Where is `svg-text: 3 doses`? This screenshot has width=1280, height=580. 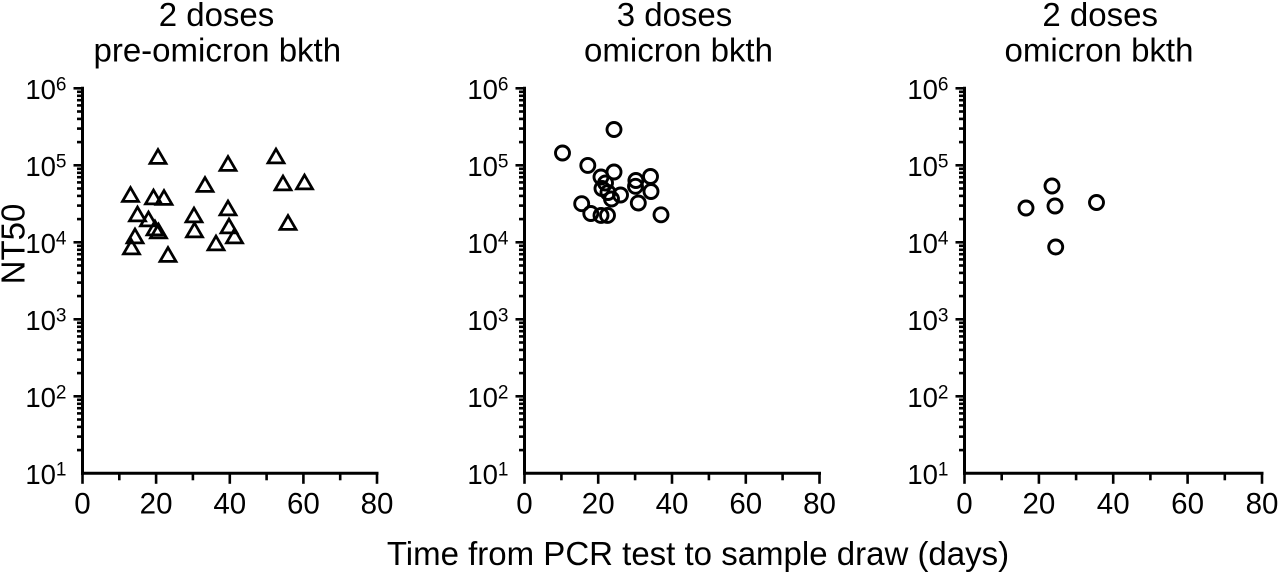
svg-text: 3 doses is located at coordinates (675, 16).